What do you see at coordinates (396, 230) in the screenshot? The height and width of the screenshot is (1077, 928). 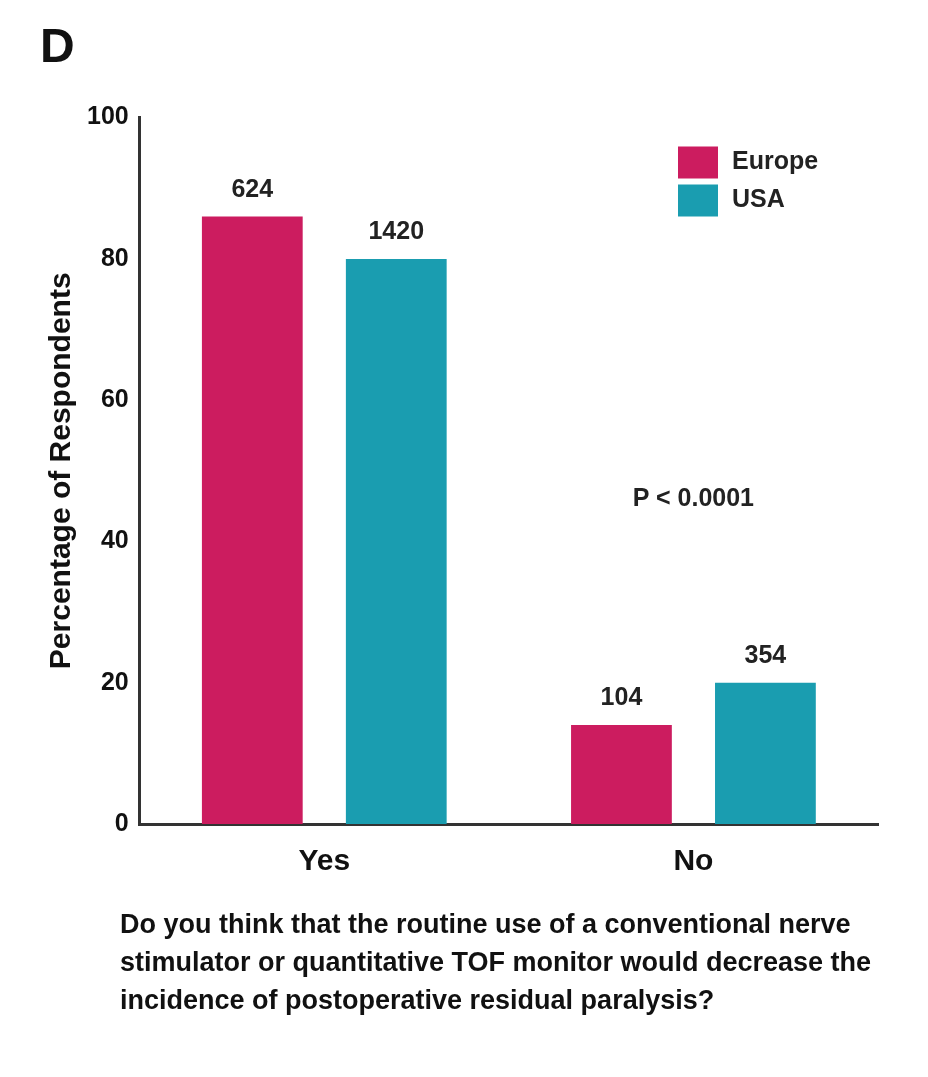 I see `annotation: 1420` at bounding box center [396, 230].